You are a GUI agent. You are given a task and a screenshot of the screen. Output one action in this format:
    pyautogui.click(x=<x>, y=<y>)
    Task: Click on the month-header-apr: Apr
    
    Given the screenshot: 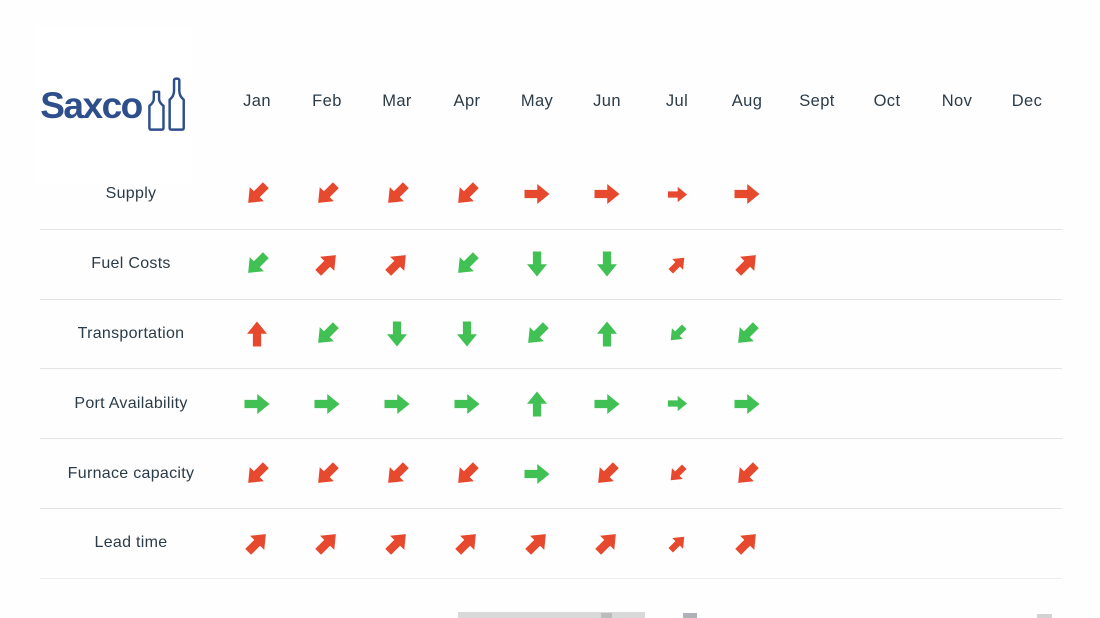 What is the action you would take?
    pyautogui.click(x=467, y=101)
    